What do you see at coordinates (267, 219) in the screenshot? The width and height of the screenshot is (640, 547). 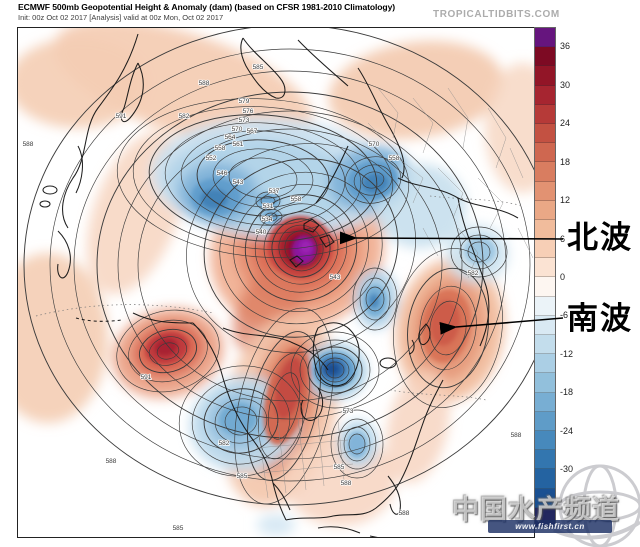 I see `contour-label: 534` at bounding box center [267, 219].